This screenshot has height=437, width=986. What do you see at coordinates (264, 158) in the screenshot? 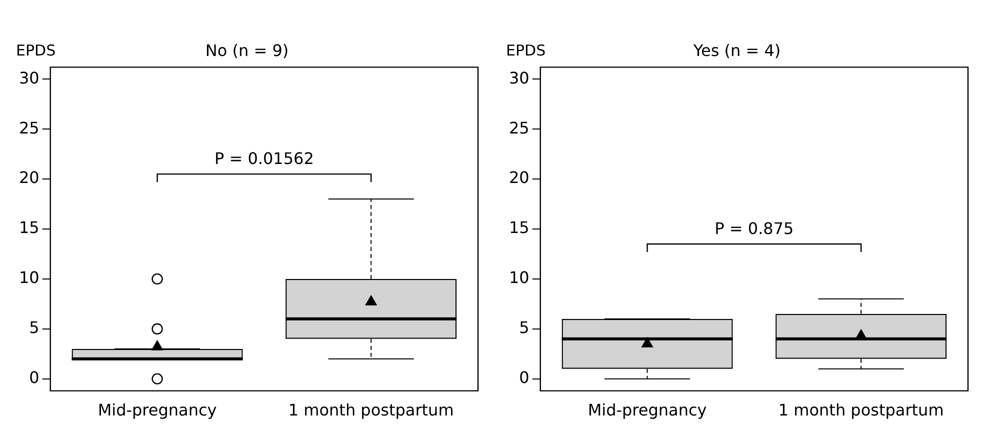
I see `annotation: P = 0.01562` at bounding box center [264, 158].